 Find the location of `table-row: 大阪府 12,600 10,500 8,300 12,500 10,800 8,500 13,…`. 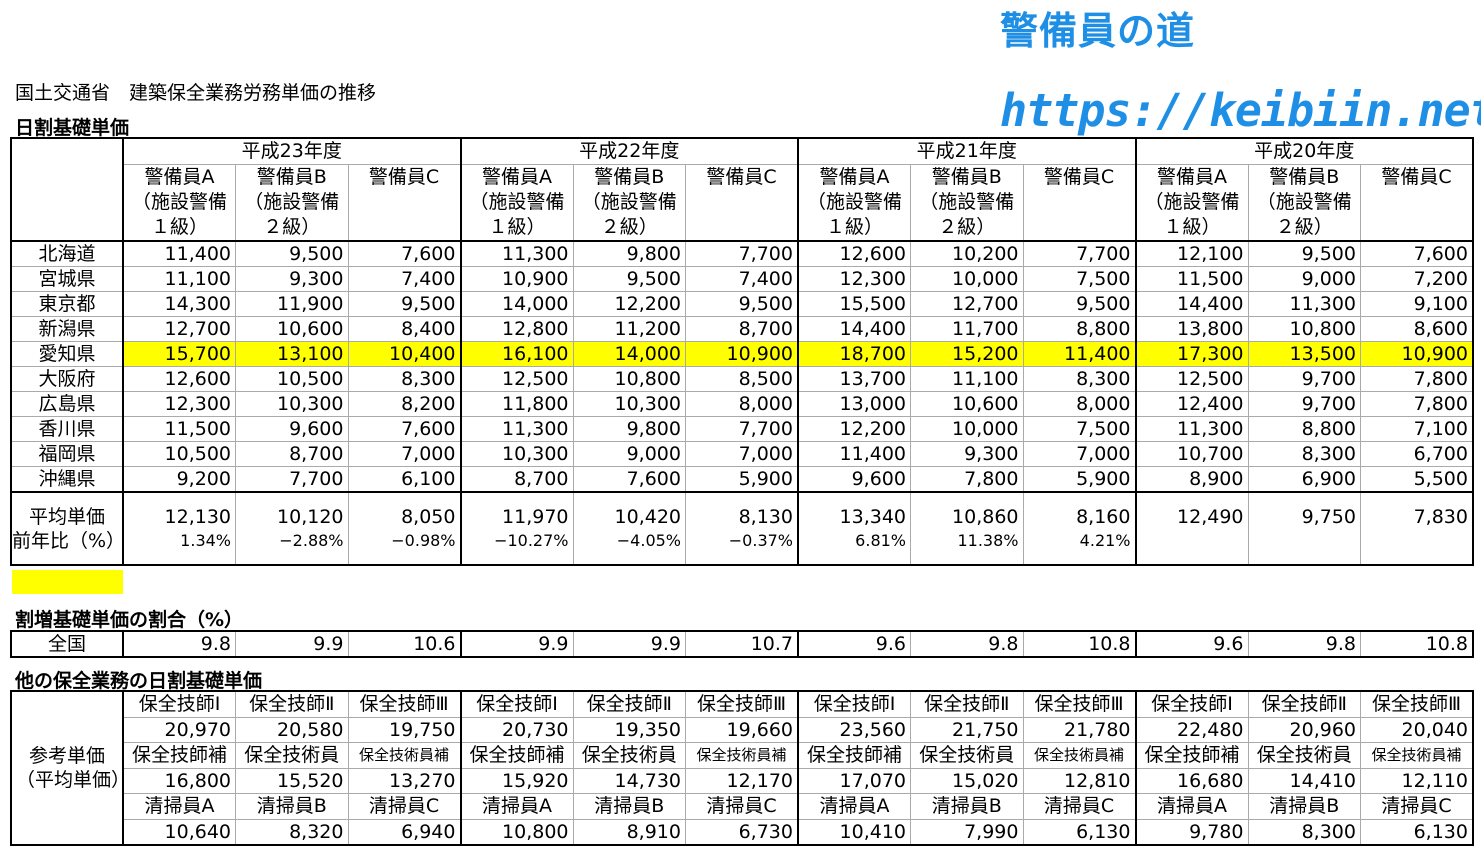

table-row: 大阪府 12,600 10,500 8,300 12,500 10,800 8,500 13,… is located at coordinates (742, 379).